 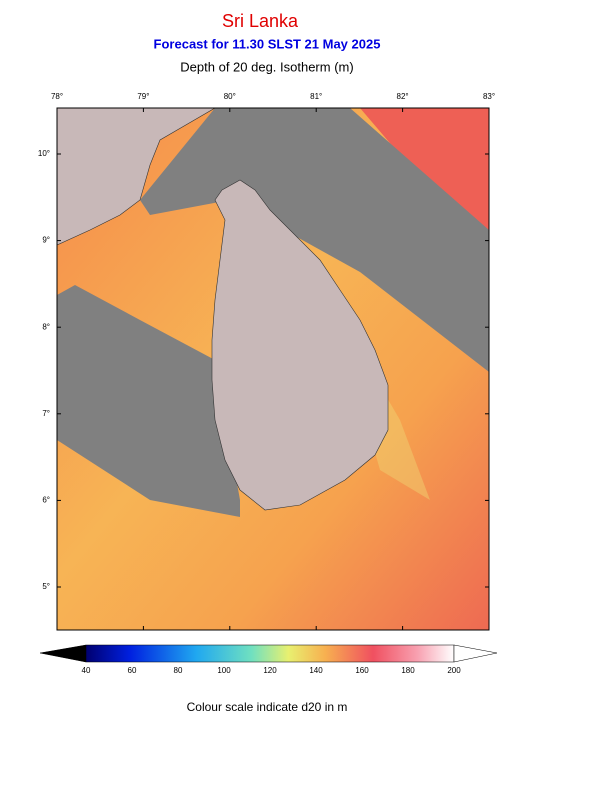 I want to click on sri-lanka-land, so click(x=300, y=345).